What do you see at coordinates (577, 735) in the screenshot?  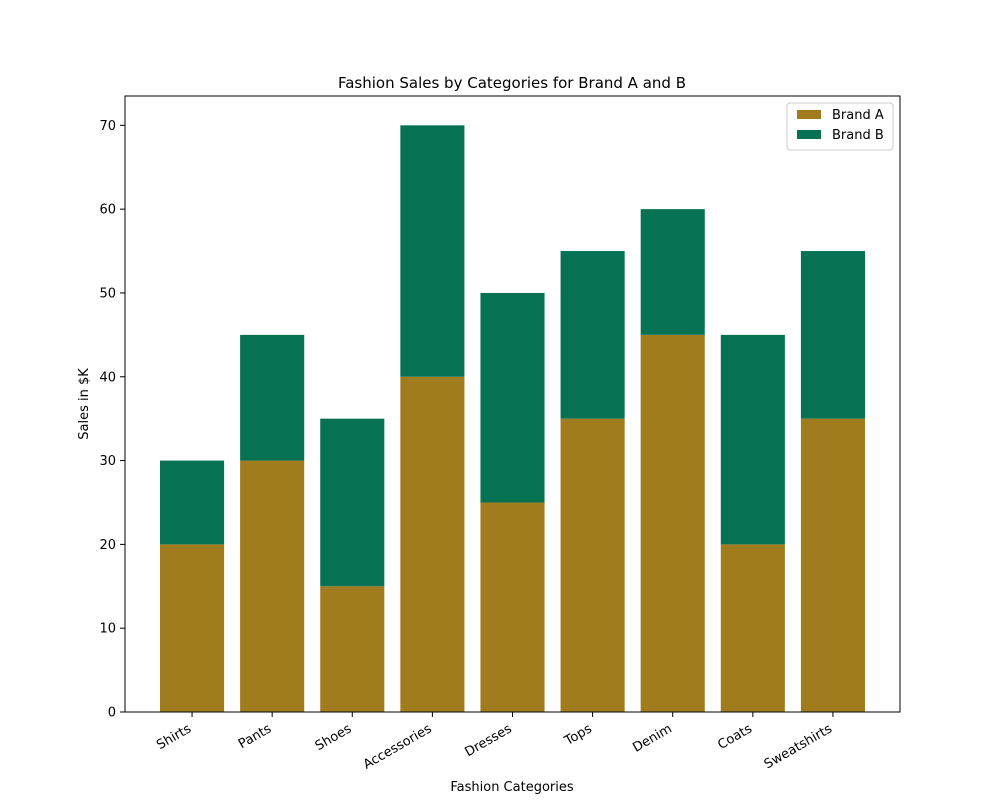 I see `x-tick-label-tops: Tops` at bounding box center [577, 735].